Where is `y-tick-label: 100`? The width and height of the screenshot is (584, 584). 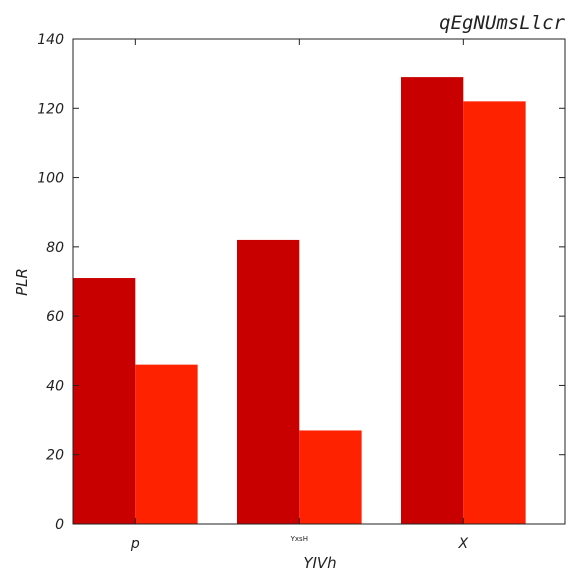
y-tick-label: 100 is located at coordinates (50, 179).